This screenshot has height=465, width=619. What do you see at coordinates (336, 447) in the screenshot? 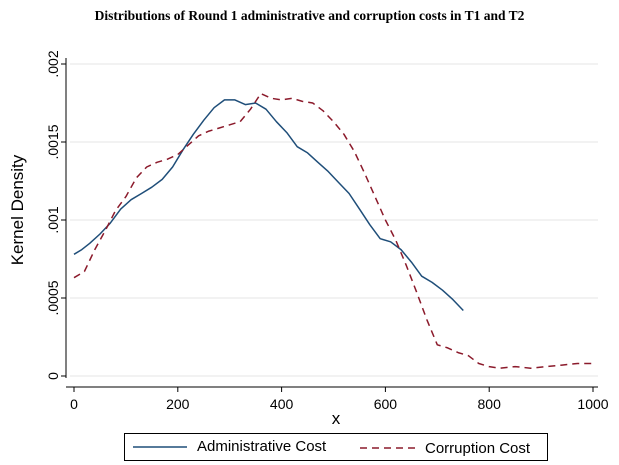
I see `legend: Administrative Cost Corruption Cost` at bounding box center [336, 447].